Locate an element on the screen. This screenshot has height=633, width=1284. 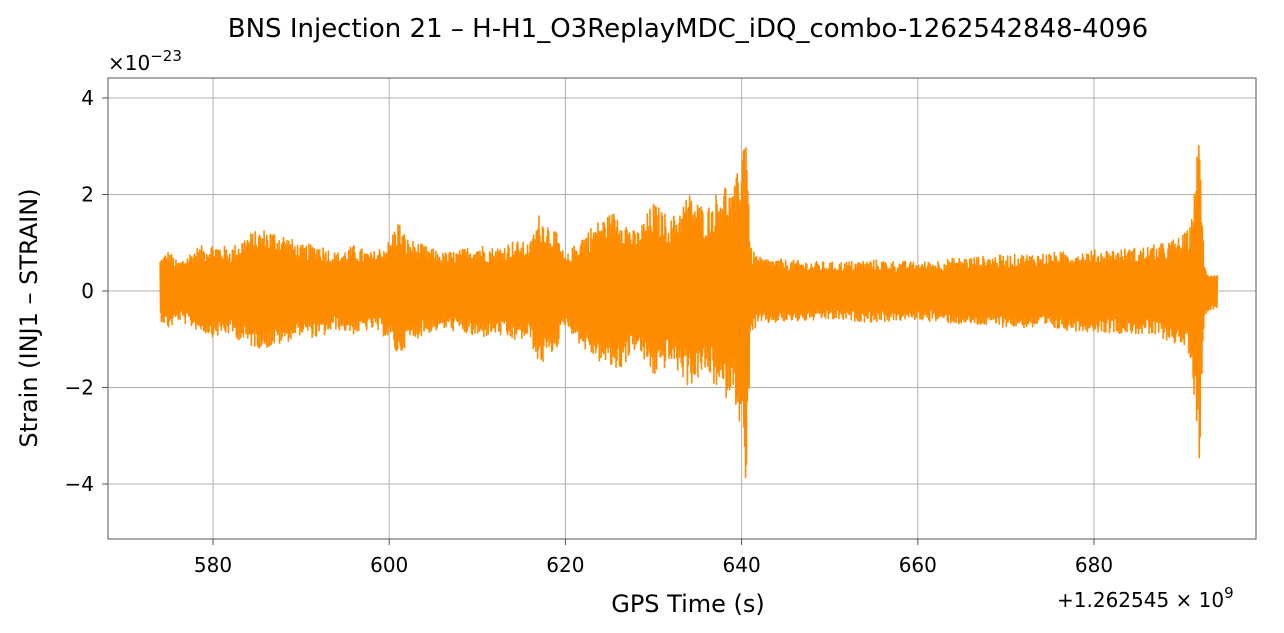
x-offset-base: +1.262545 × 10 is located at coordinates (1140, 600).